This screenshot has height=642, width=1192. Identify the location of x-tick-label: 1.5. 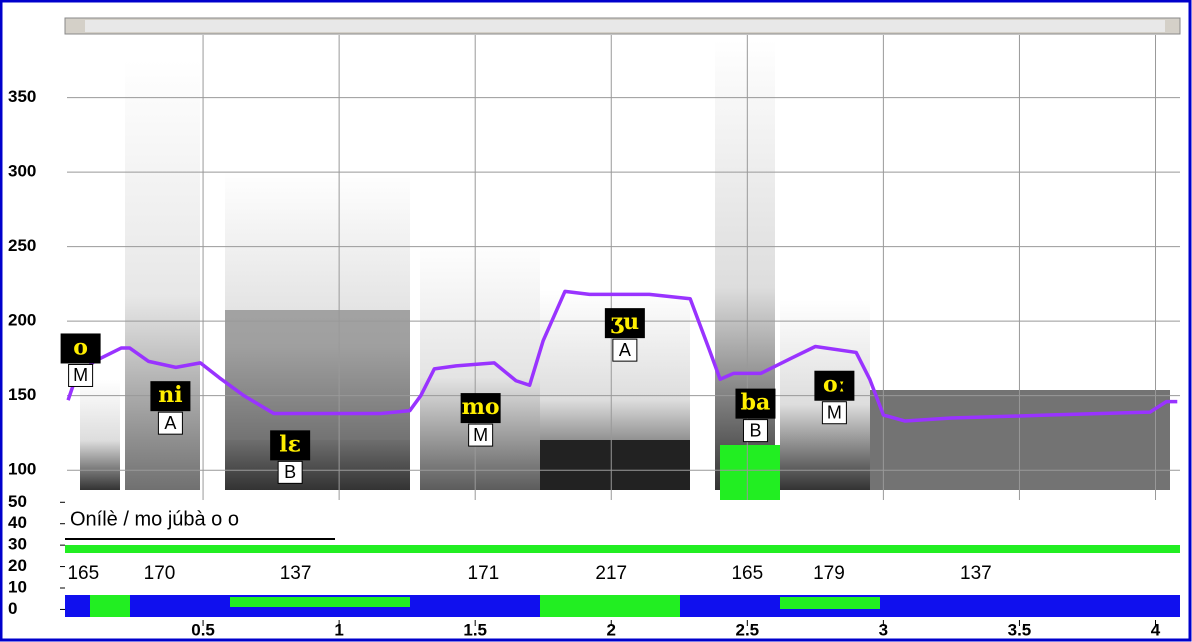
(475, 629).